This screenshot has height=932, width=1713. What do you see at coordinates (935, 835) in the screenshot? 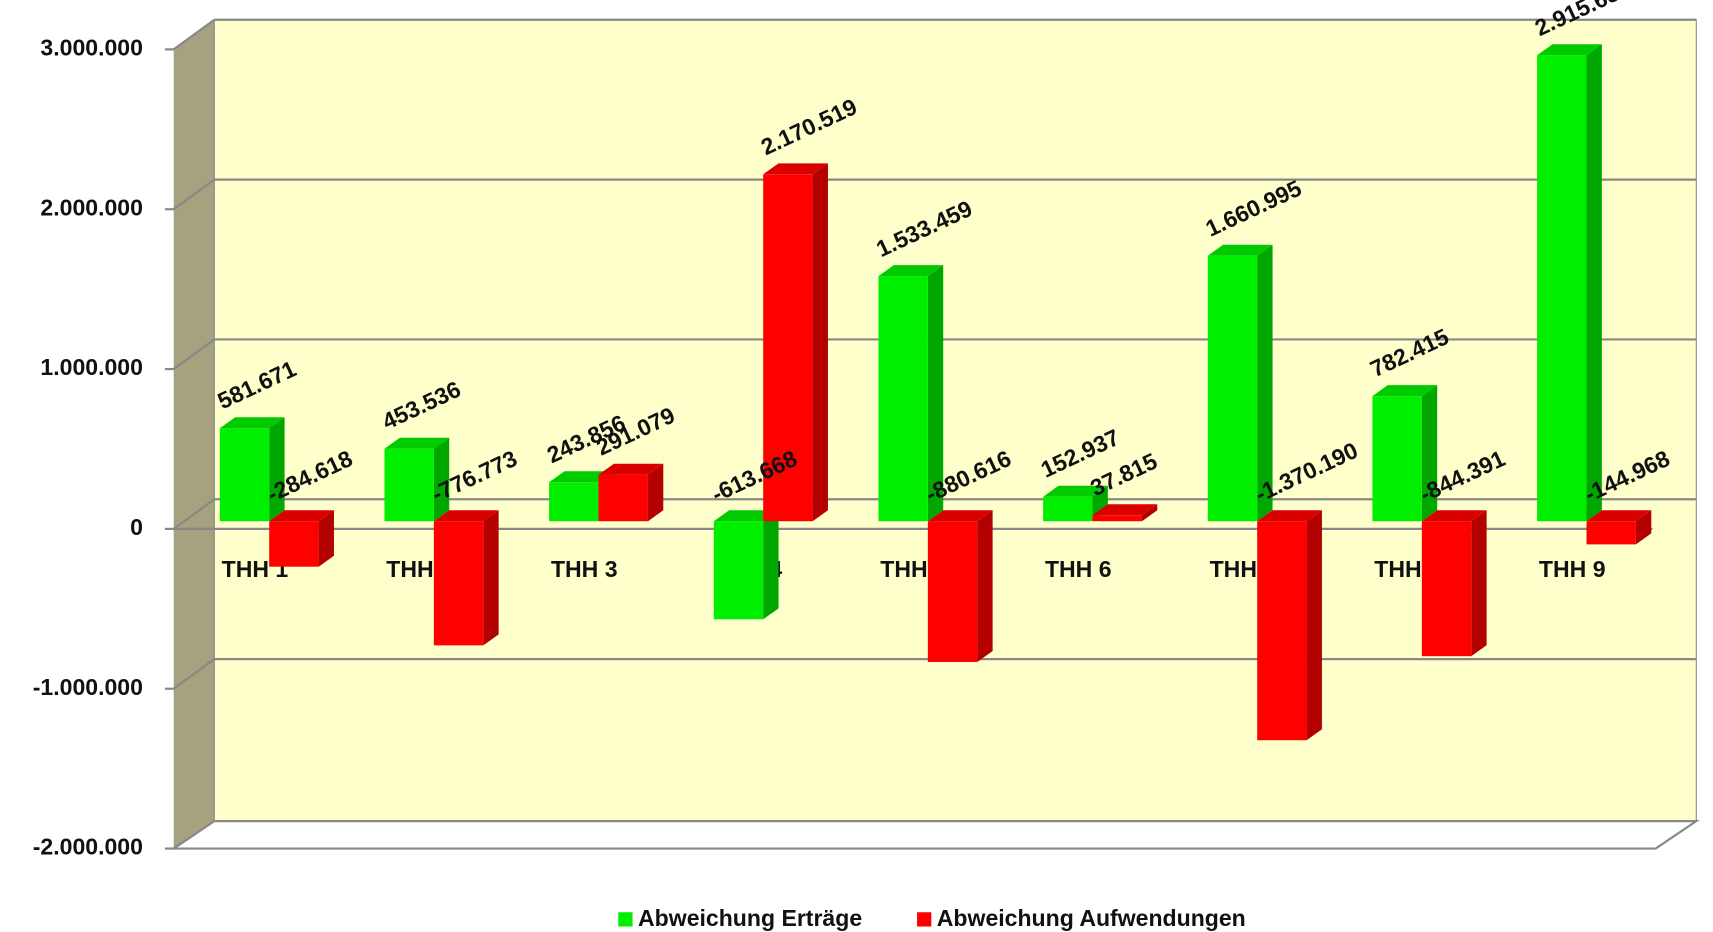
I see `floor` at bounding box center [935, 835].